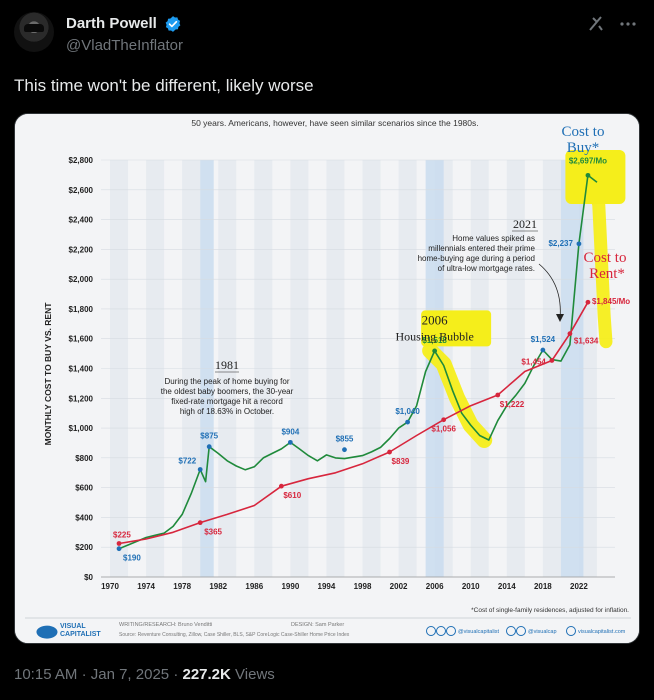  I want to click on brand-line-1: VISUAL, so click(73, 626).